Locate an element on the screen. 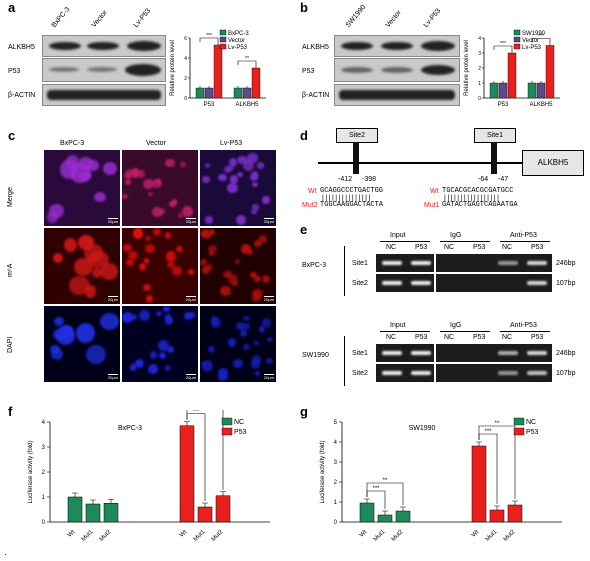 The width and height of the screenshot is (590, 561). row-label: β-ACTIN is located at coordinates (22, 95).